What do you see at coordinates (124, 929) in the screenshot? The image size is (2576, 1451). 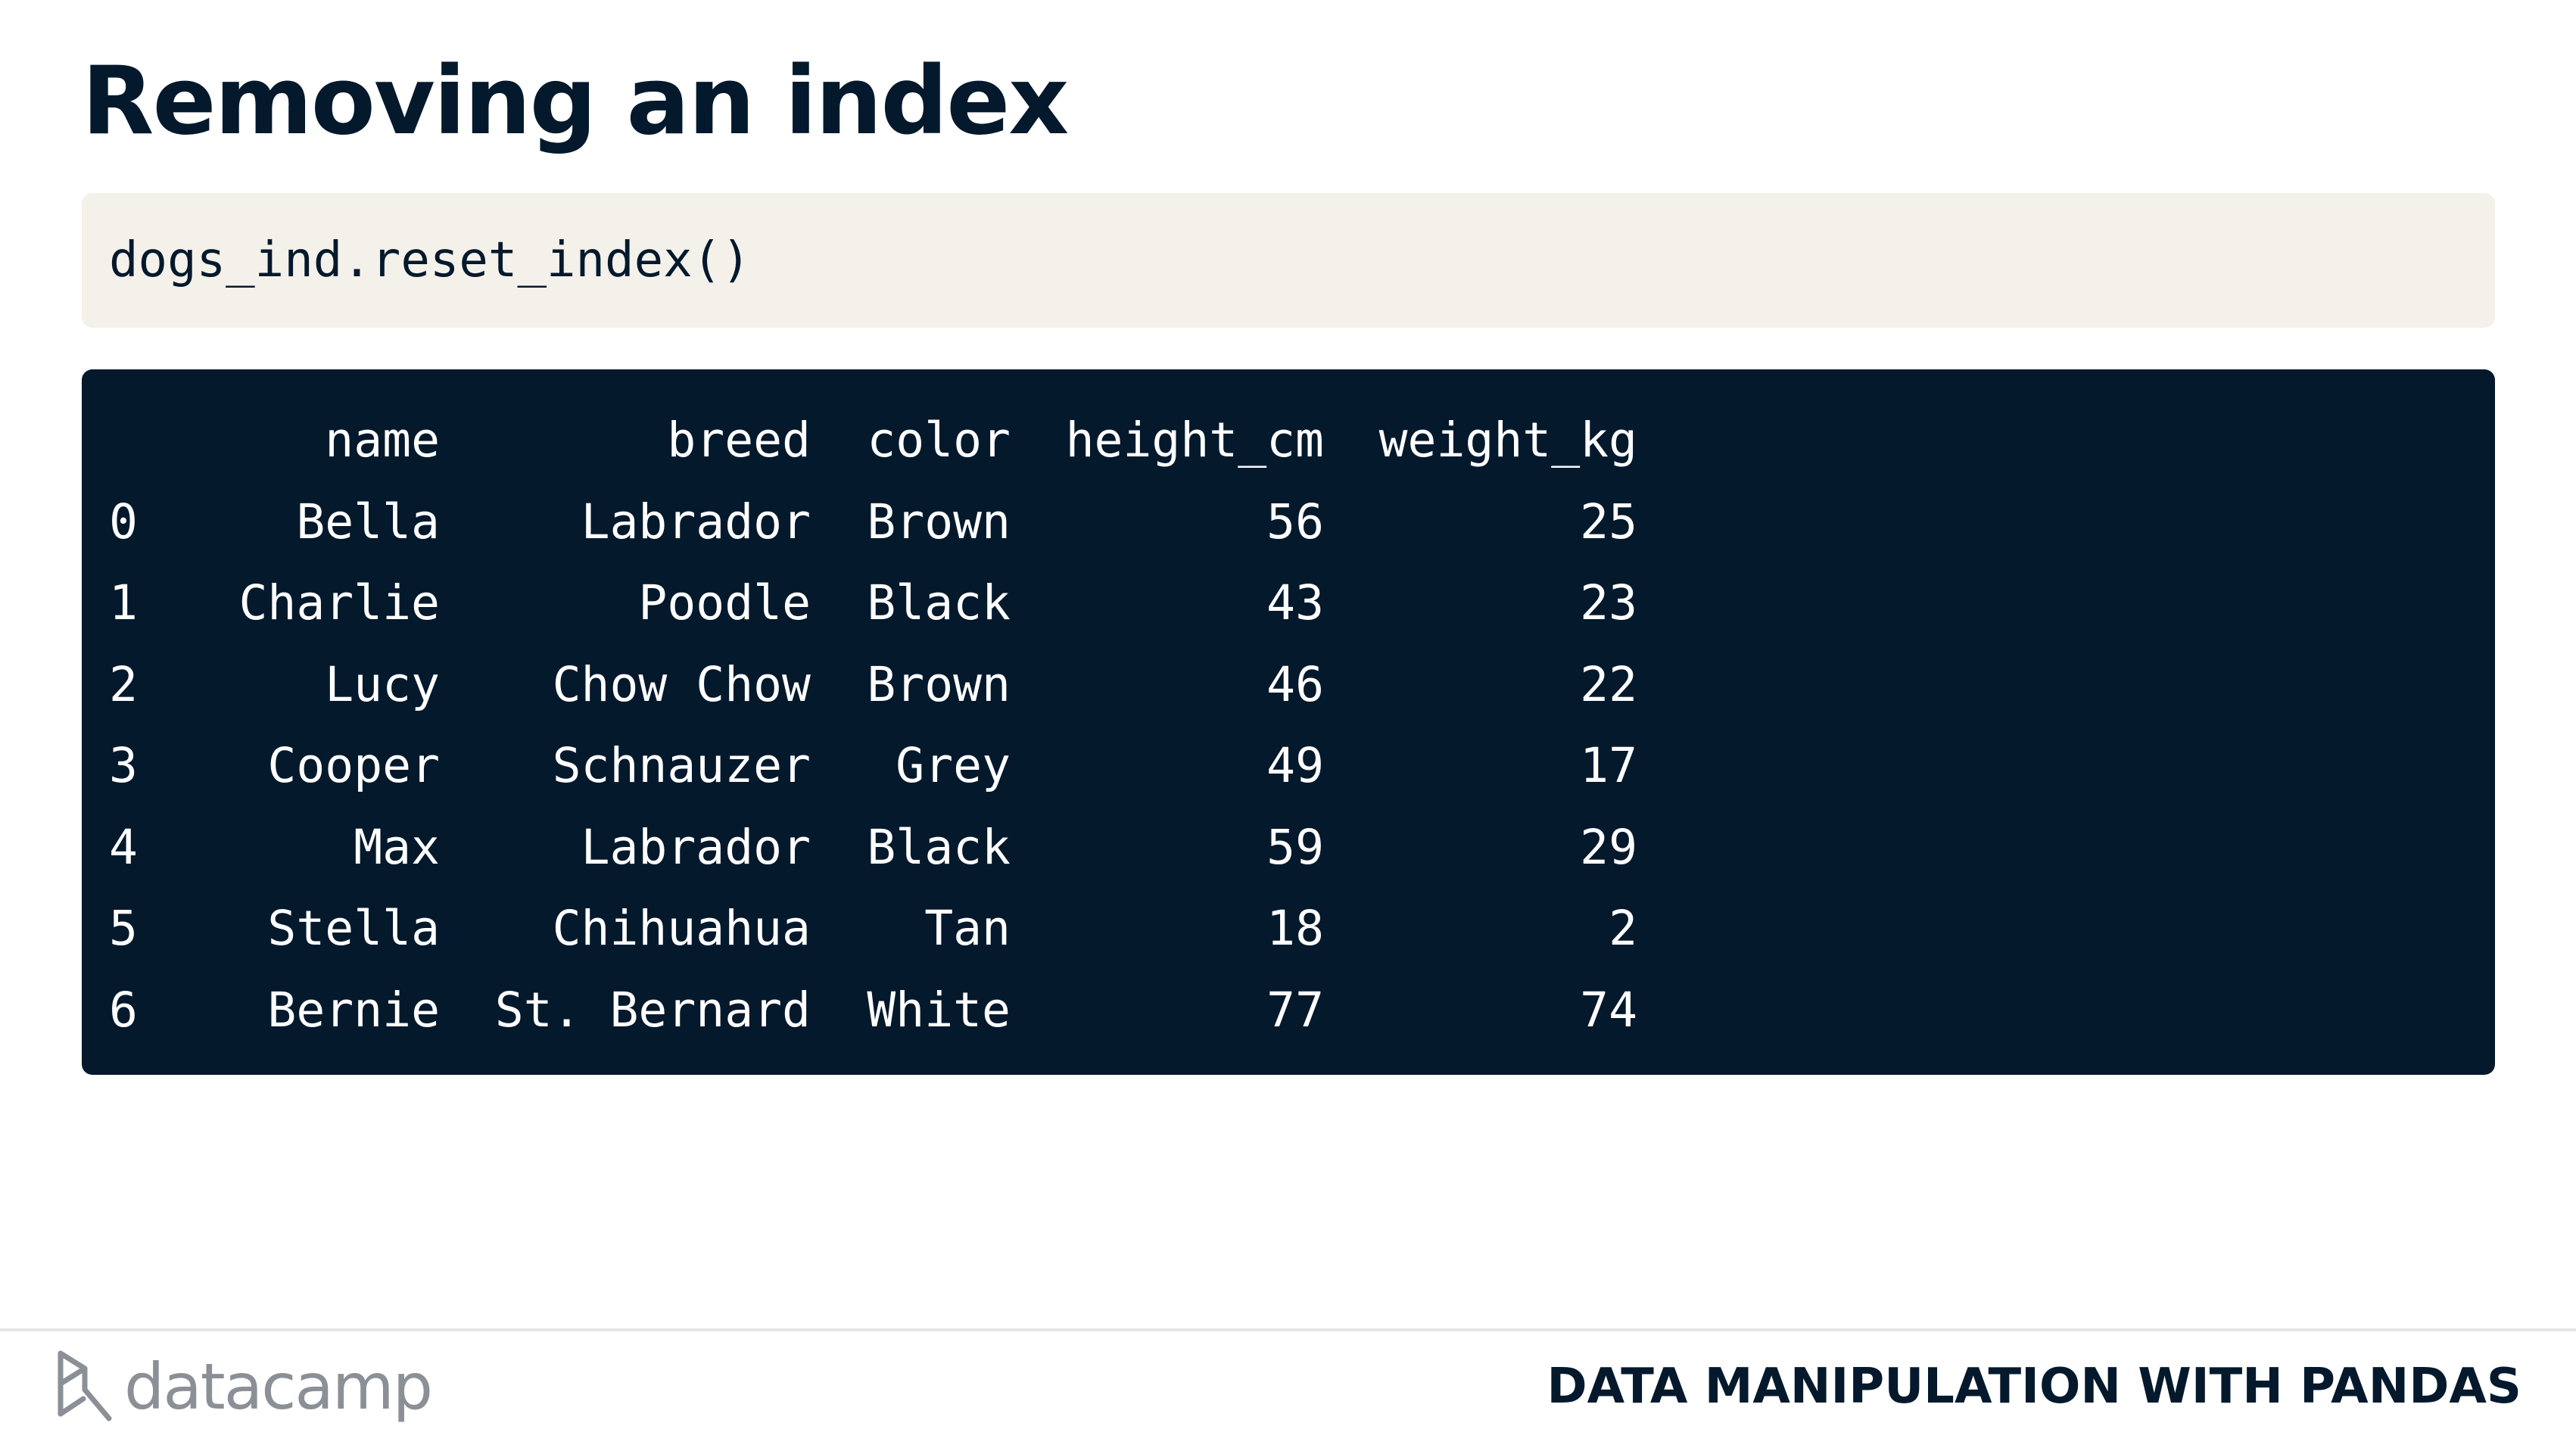 I see `row-index: 5` at bounding box center [124, 929].